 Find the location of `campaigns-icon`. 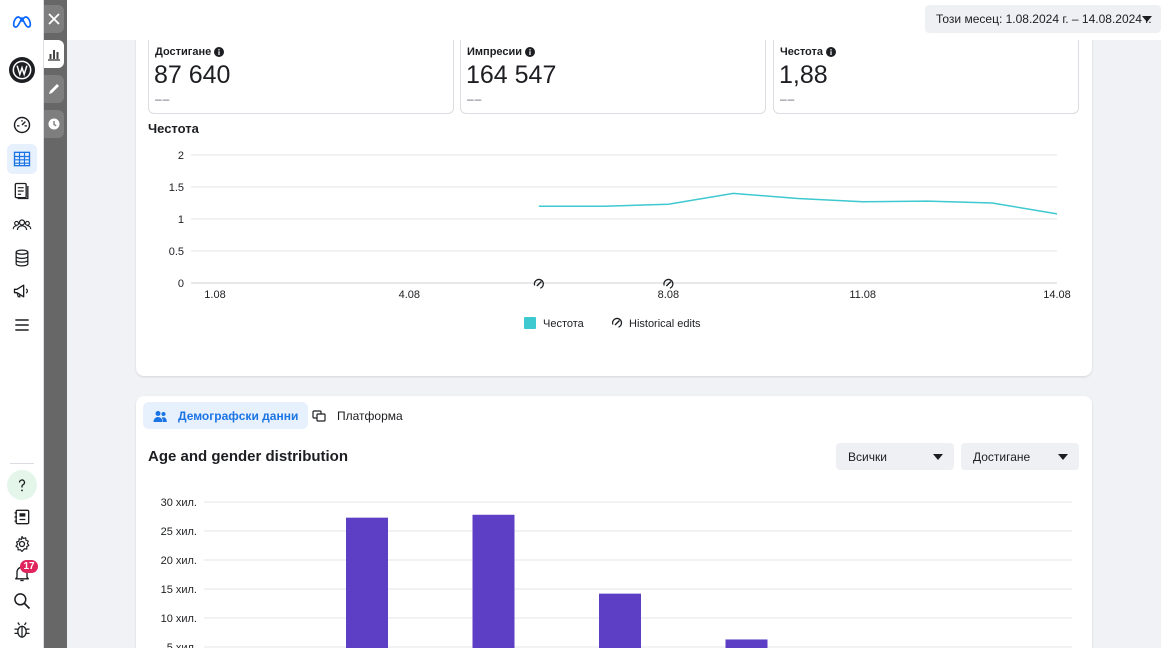

campaigns-icon is located at coordinates (22, 291).